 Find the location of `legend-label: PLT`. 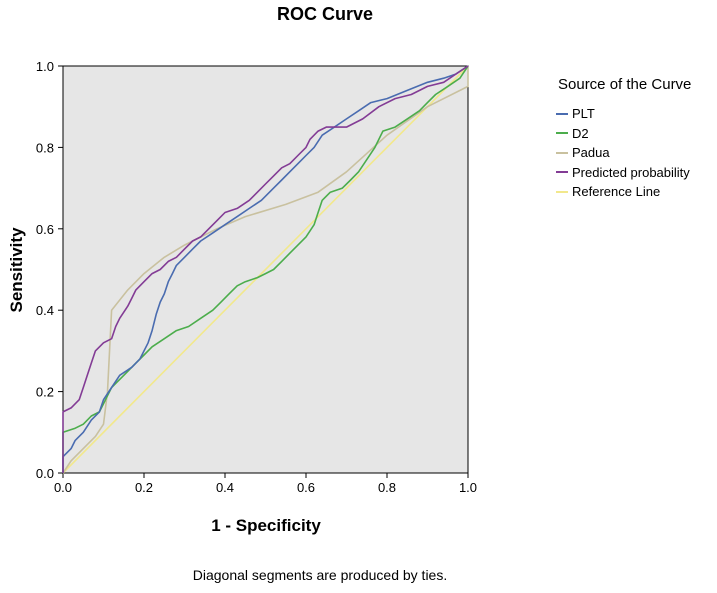

legend-label: PLT is located at coordinates (583, 114).